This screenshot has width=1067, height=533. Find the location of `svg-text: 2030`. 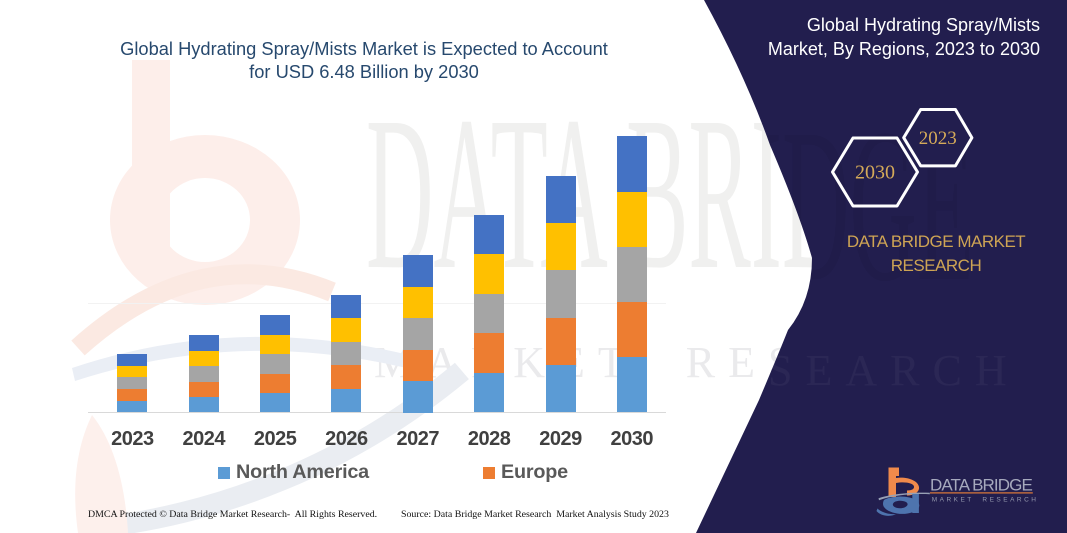

svg-text: 2030 is located at coordinates (875, 173).